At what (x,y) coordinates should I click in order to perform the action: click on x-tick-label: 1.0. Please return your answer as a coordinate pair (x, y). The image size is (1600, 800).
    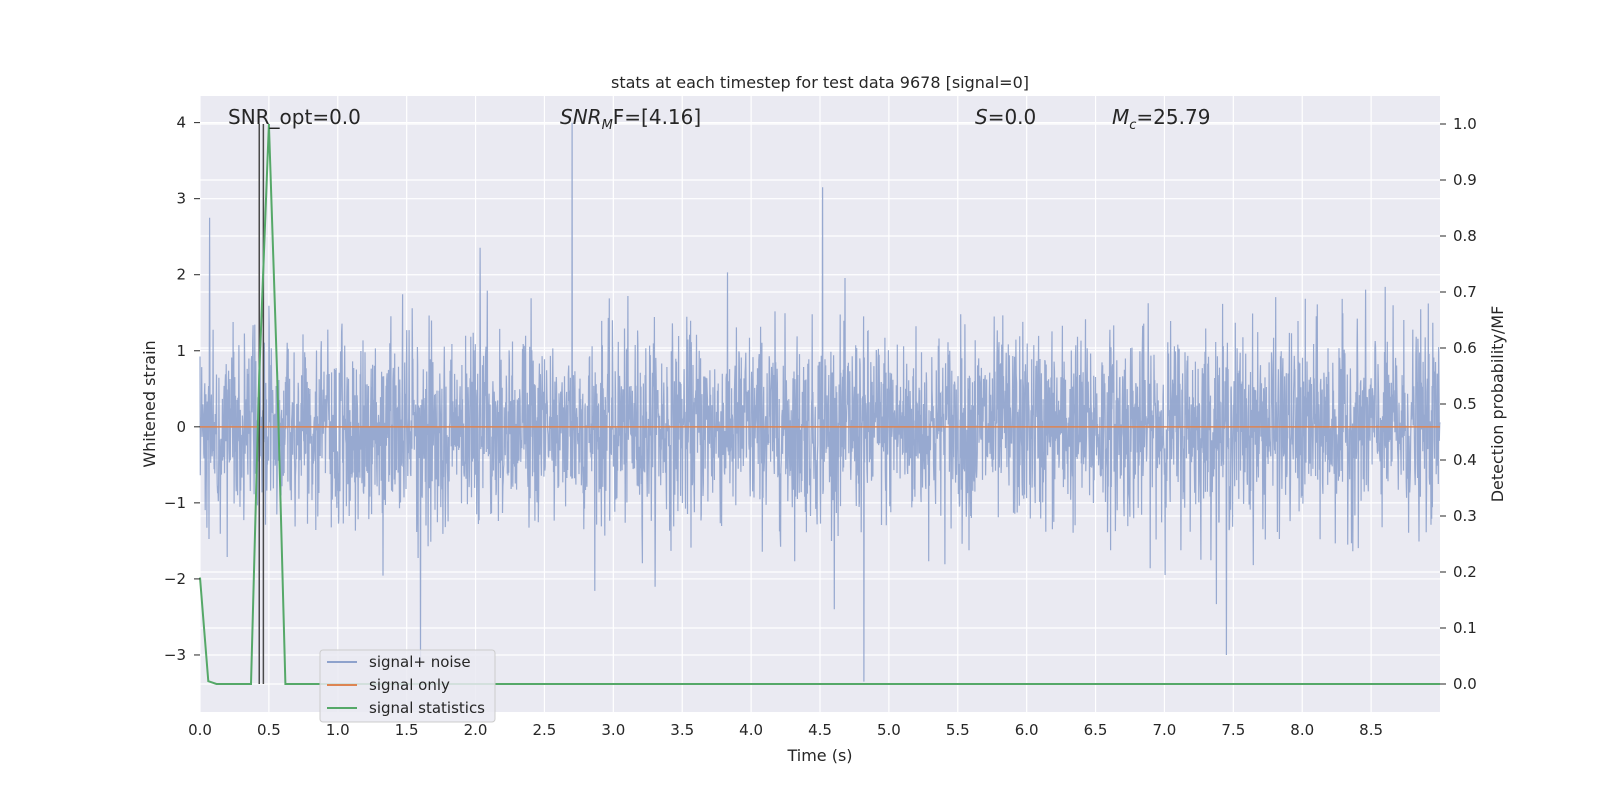
    Looking at the image, I should click on (338, 730).